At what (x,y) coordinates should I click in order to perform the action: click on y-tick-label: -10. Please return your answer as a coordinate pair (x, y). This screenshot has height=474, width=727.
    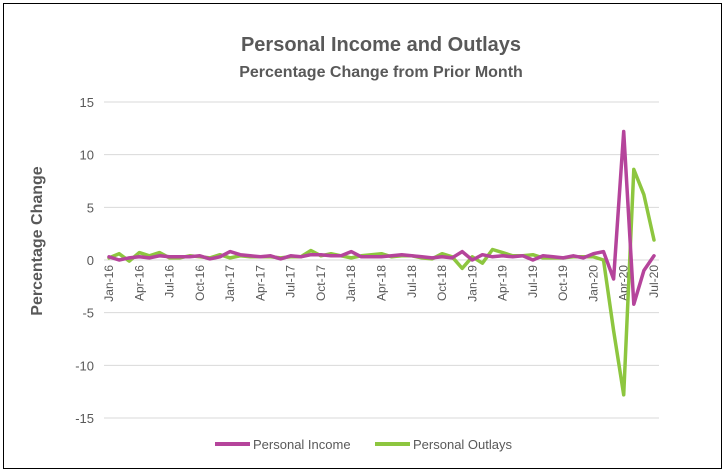
    Looking at the image, I should click on (84, 365).